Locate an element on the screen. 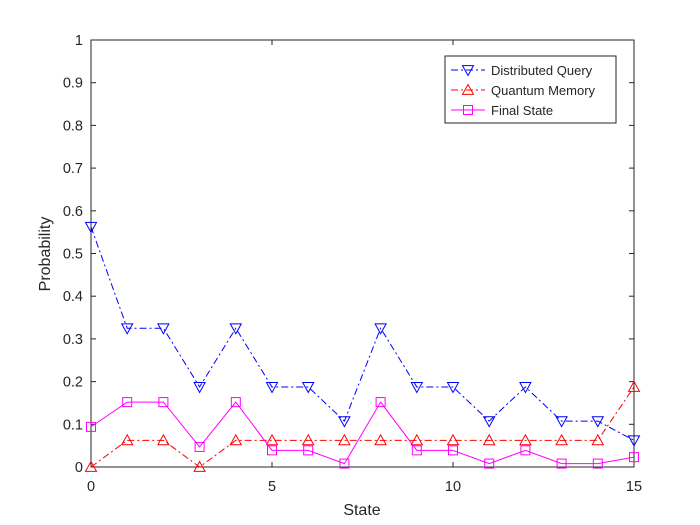 This screenshot has width=700, height=525. y-tick-label: 1 is located at coordinates (79, 41).